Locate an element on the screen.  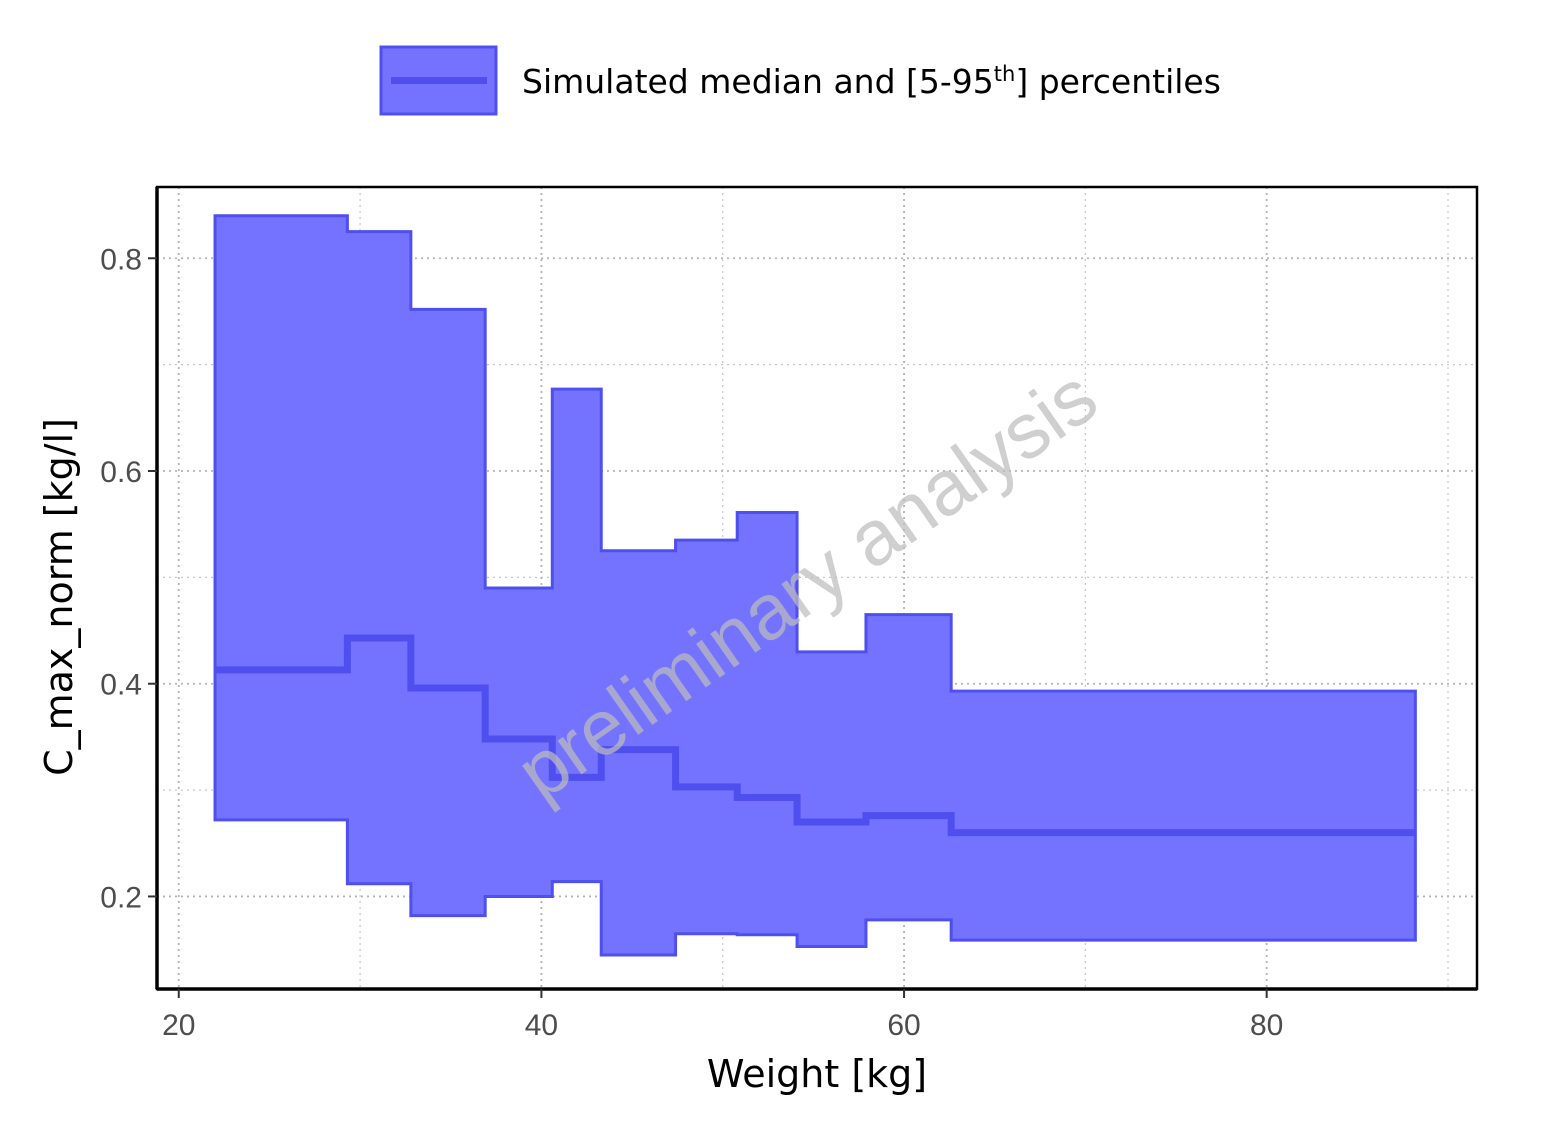
median-line is located at coordinates (815, 735).